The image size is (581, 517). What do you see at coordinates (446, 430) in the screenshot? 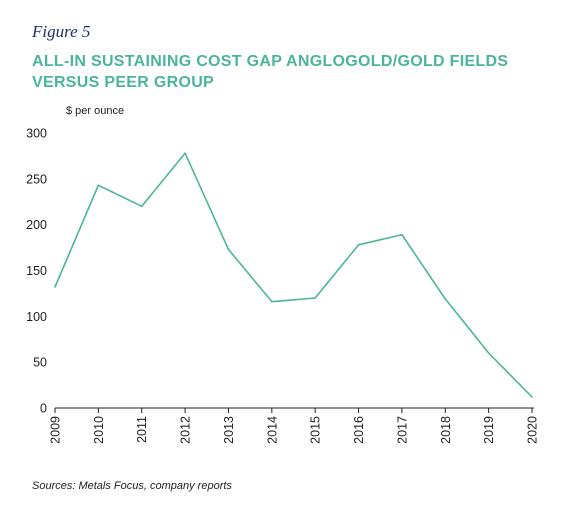
I see `x-tick-label: 2018` at bounding box center [446, 430].